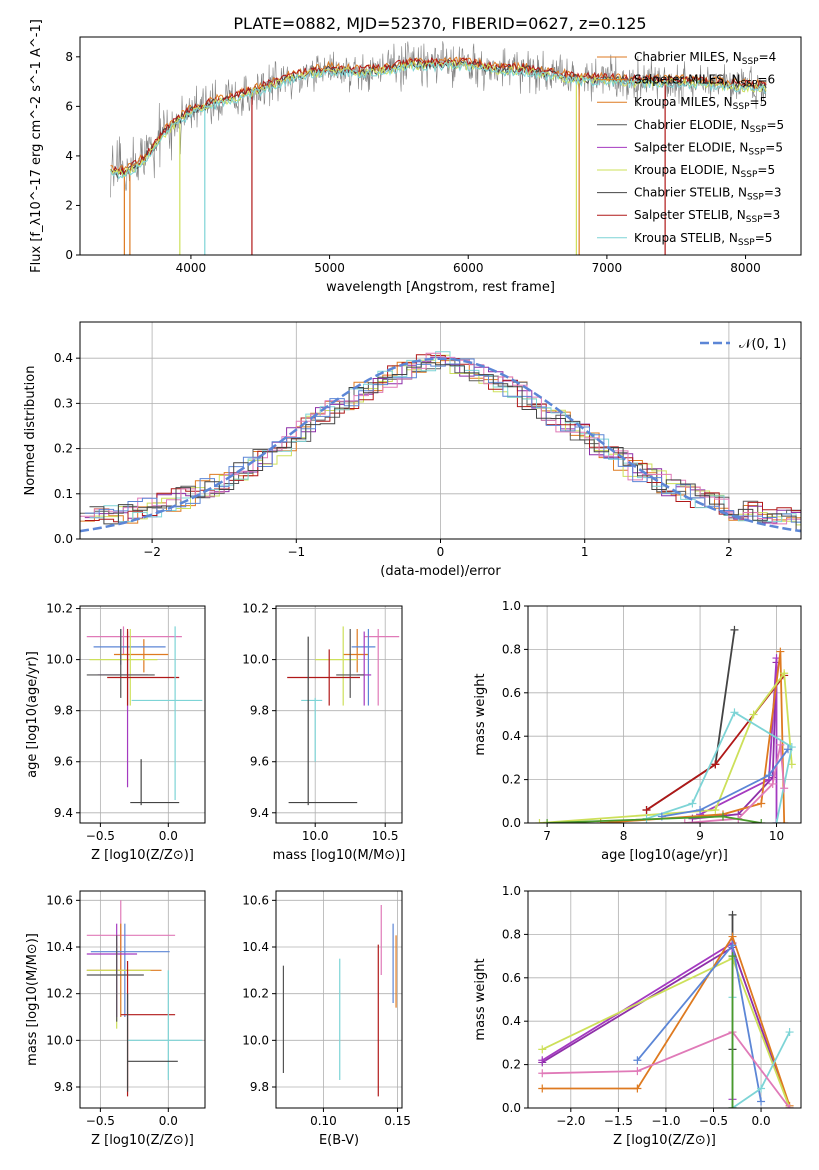 The width and height of the screenshot is (819, 1170). Describe the element at coordinates (69, 156) in the screenshot. I see `y-tick-label: 4` at that location.